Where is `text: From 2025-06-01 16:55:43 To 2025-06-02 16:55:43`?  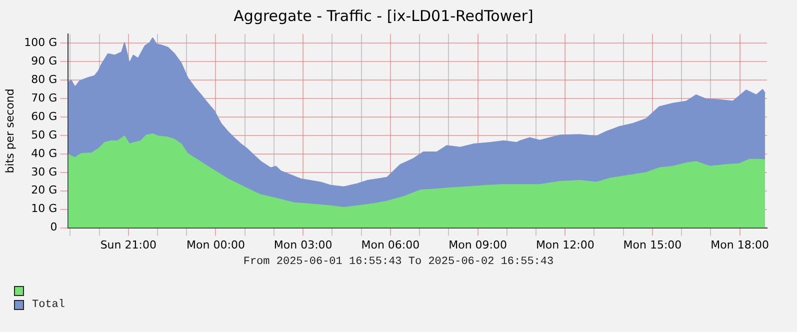
text: From 2025-06-01 16:55:43 To 2025-06-02 16:55:43 is located at coordinates (398, 262).